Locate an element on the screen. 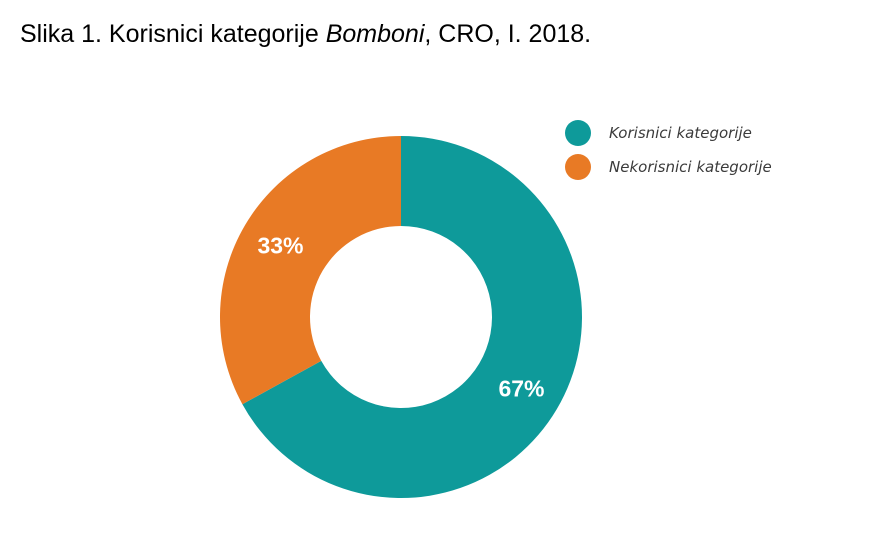  data-label-korisnici-kategorije: 67% is located at coordinates (521, 388).